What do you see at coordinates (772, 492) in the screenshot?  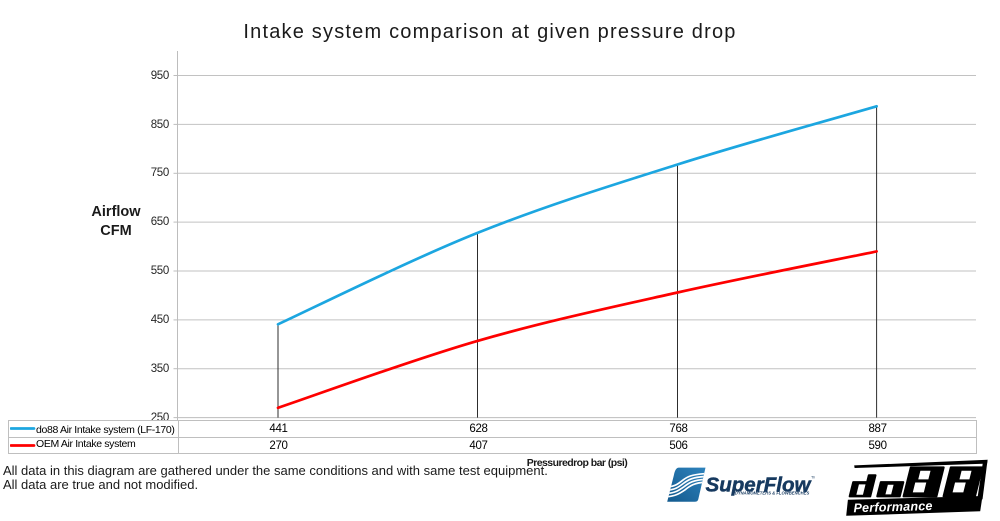 I see `svg-text: DYNAMOMETERS & FLOWBENCHES` at bounding box center [772, 492].